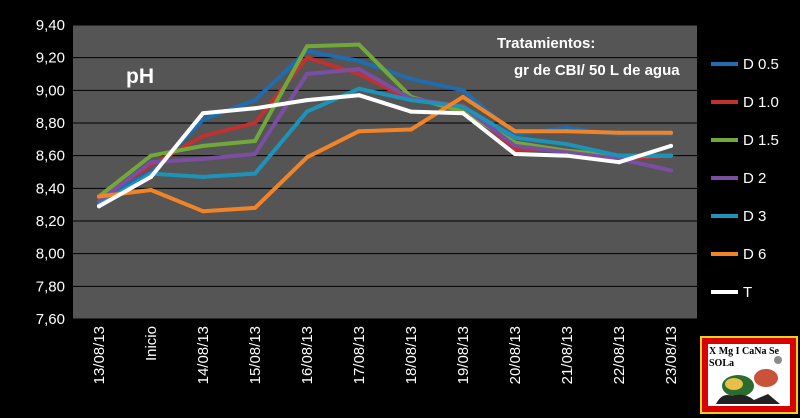 This screenshot has height=418, width=800. What do you see at coordinates (307, 355) in the screenshot?
I see `x-tick-label: 16/08/13` at bounding box center [307, 355].